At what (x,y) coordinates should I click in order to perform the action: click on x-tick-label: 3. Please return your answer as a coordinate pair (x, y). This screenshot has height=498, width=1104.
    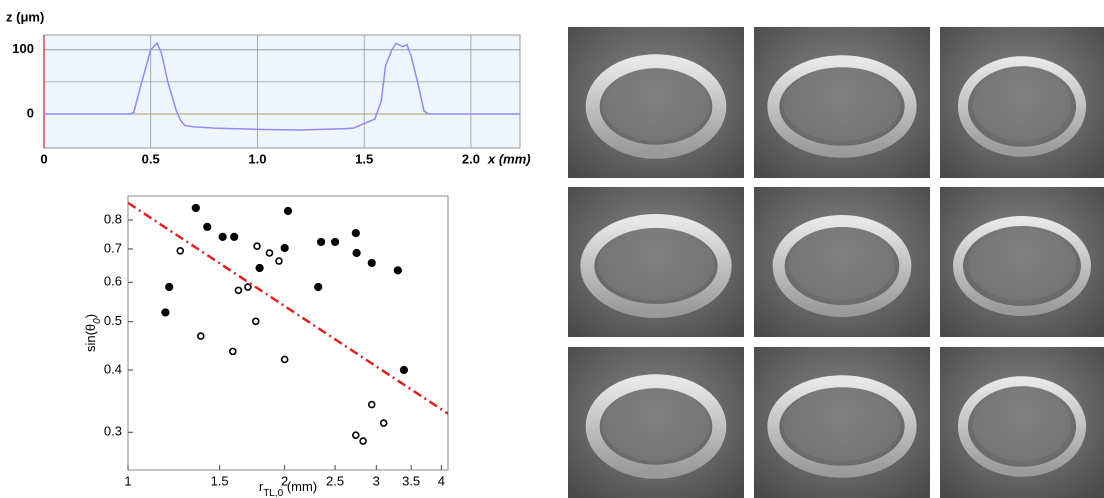
    Looking at the image, I should click on (376, 480).